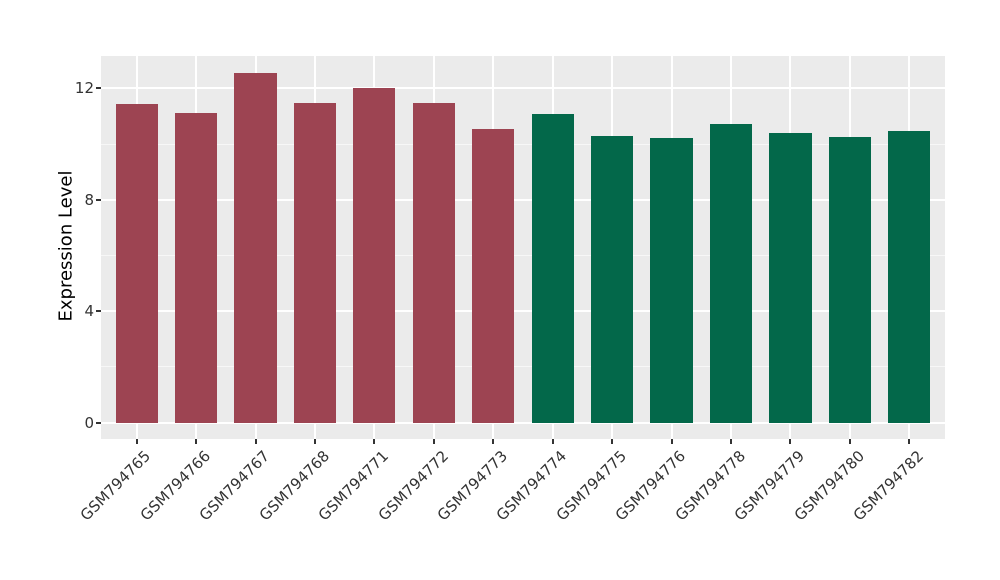 The width and height of the screenshot is (1000, 580). Describe the element at coordinates (493, 276) in the screenshot. I see `bar-GSM794773` at that location.